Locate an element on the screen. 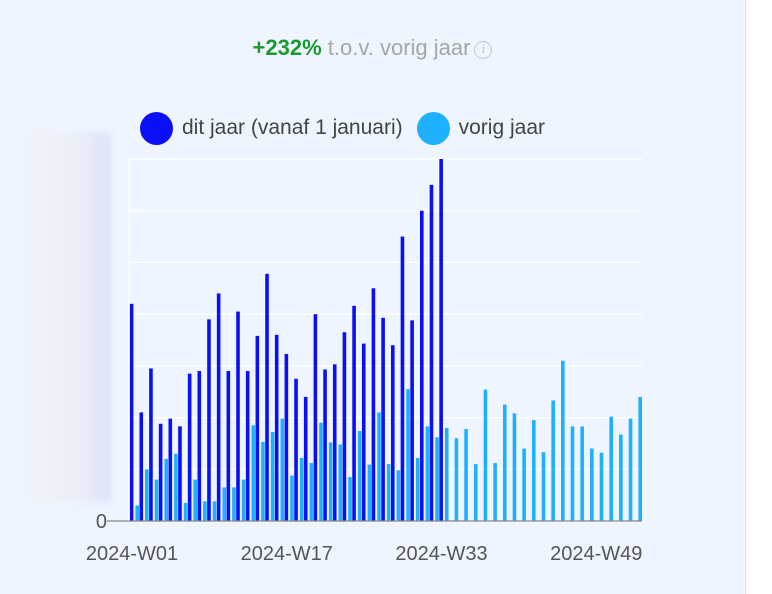  legend-item-last-year: vorig jaar is located at coordinates (480, 128).